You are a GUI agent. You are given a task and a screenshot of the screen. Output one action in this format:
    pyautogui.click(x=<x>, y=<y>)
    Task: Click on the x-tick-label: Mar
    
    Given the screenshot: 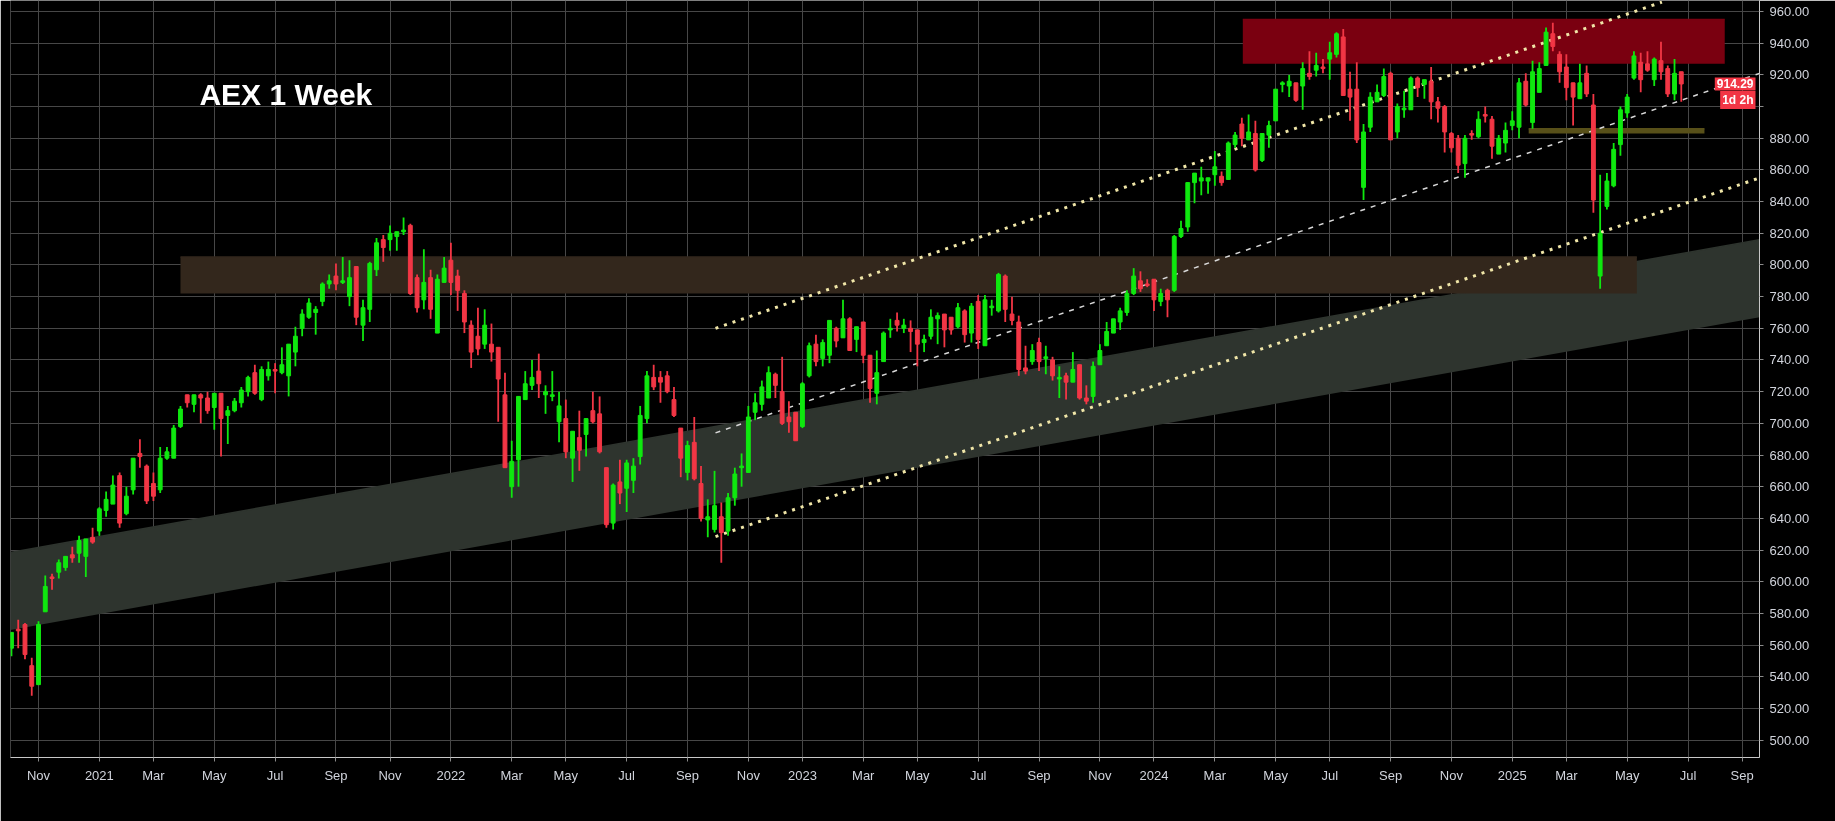 What is the action you would take?
    pyautogui.click(x=512, y=775)
    